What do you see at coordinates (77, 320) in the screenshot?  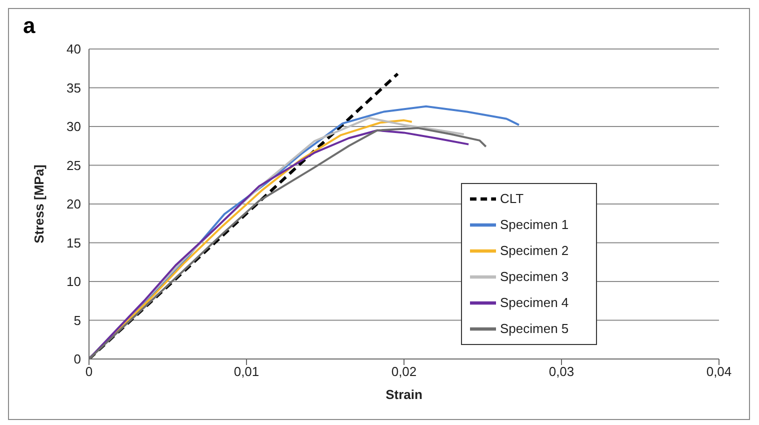 I see `y-tick-label: 5` at bounding box center [77, 320].